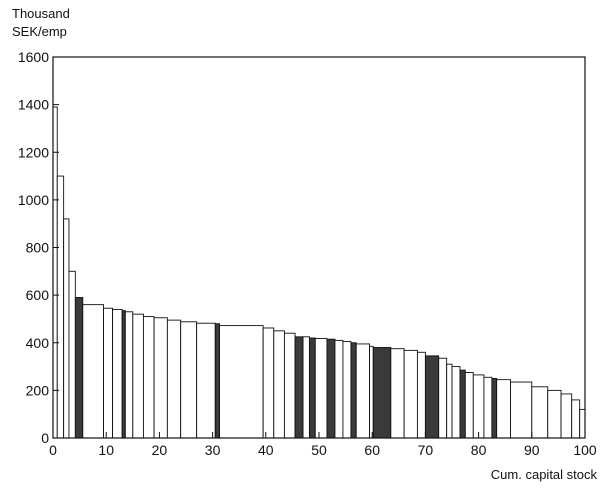  Describe the element at coordinates (213, 450) in the screenshot. I see `x-tick-label-30: 30` at that location.